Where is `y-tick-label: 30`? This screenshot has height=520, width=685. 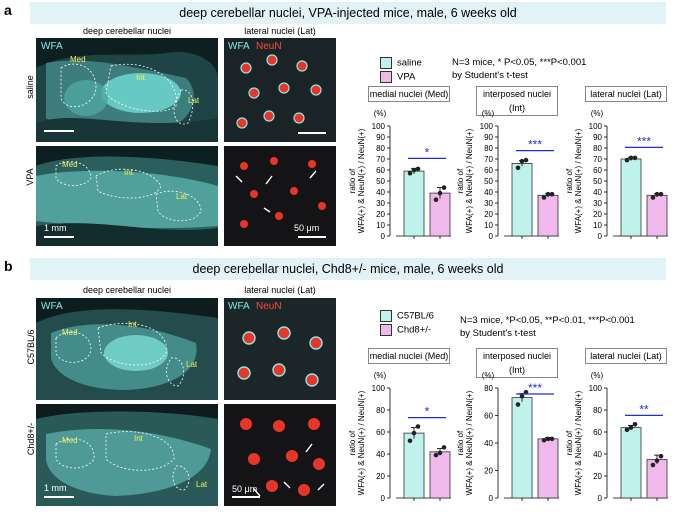 y-tick-label: 30 is located at coordinates (597, 203).